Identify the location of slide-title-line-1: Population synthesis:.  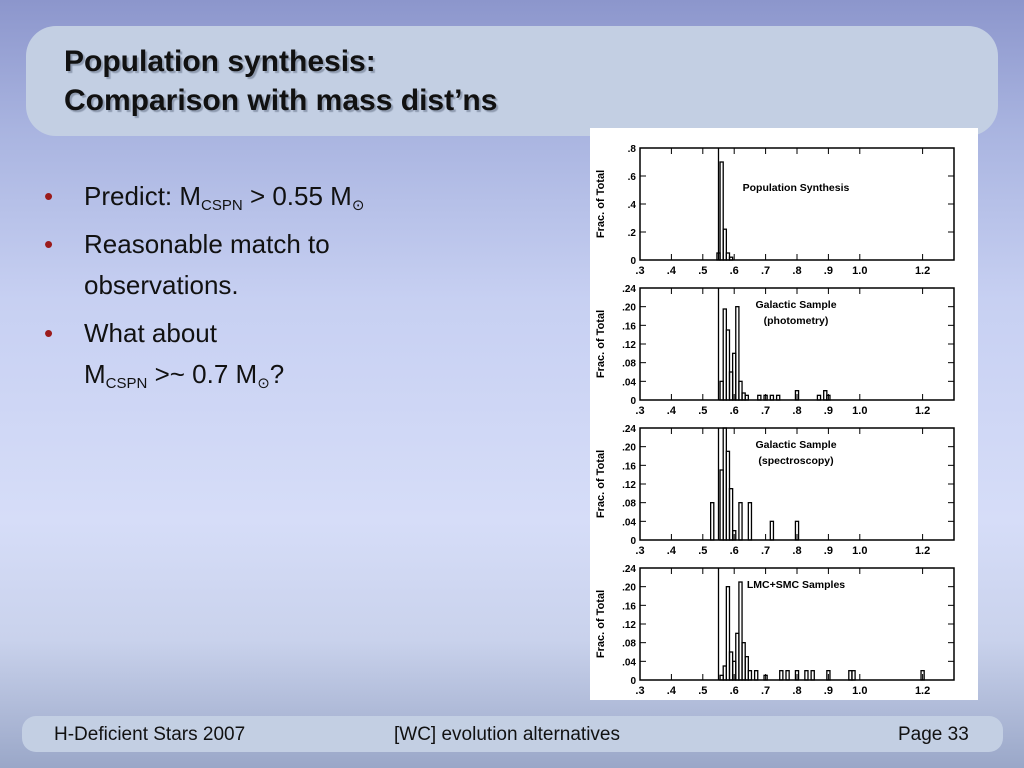
(220, 61).